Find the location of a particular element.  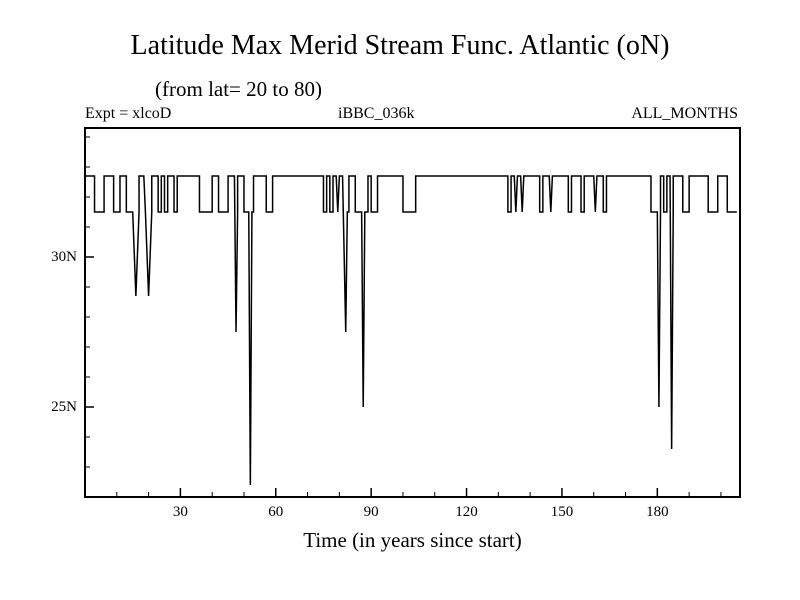

y-tick-label: 30N is located at coordinates (64, 257).